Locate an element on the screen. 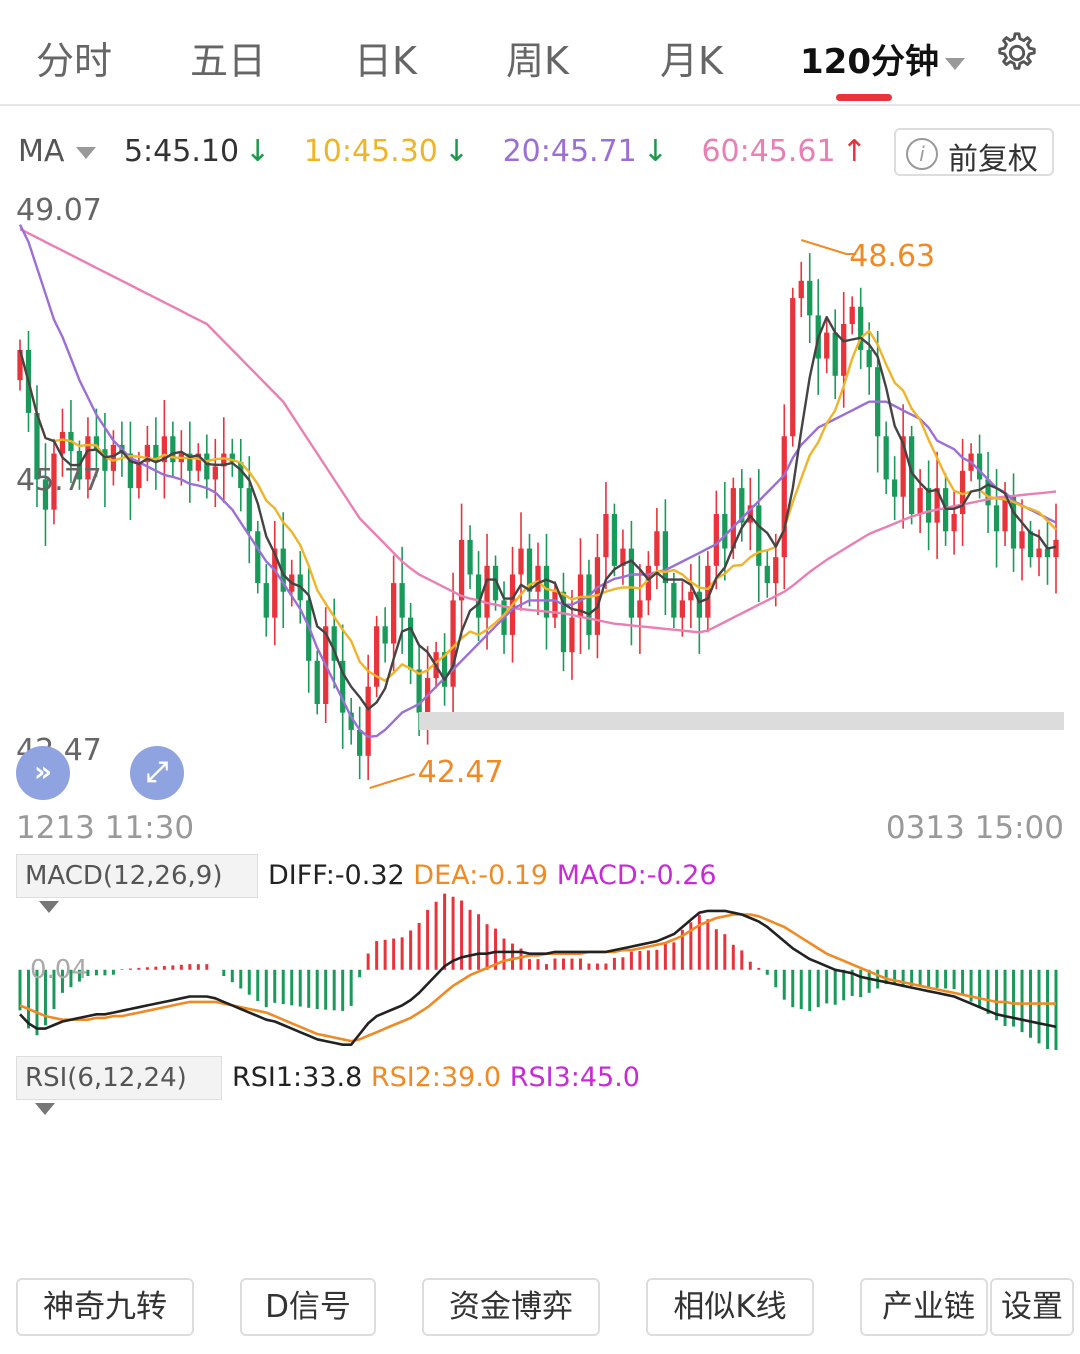  ma-label: MA is located at coordinates (41, 151).